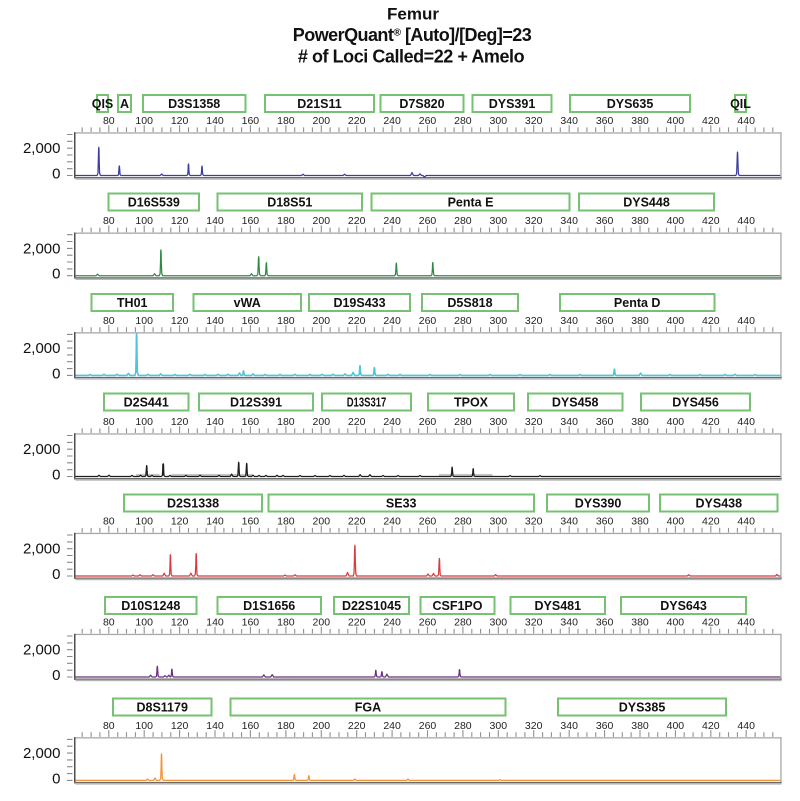 The height and width of the screenshot is (801, 800). What do you see at coordinates (146, 403) in the screenshot?
I see `svg-text: D2S441` at bounding box center [146, 403].